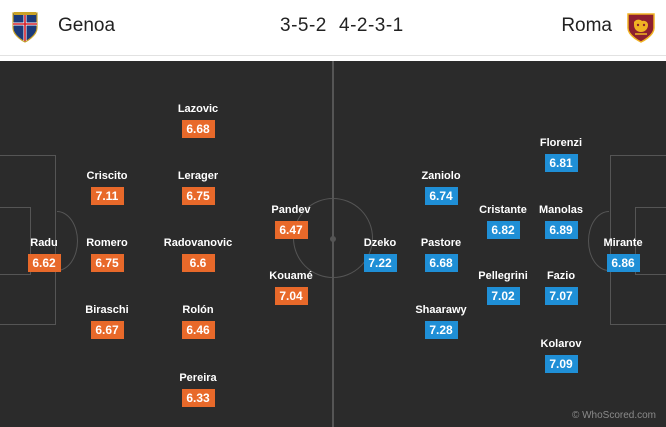  I want to click on player-rating: 6.33, so click(198, 398).